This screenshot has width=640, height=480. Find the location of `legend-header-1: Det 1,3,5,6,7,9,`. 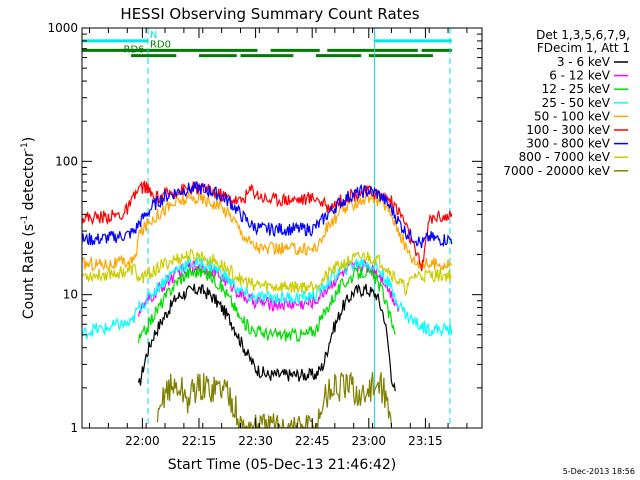

legend-header-1: Det 1,3,5,6,7,9, is located at coordinates (583, 35).